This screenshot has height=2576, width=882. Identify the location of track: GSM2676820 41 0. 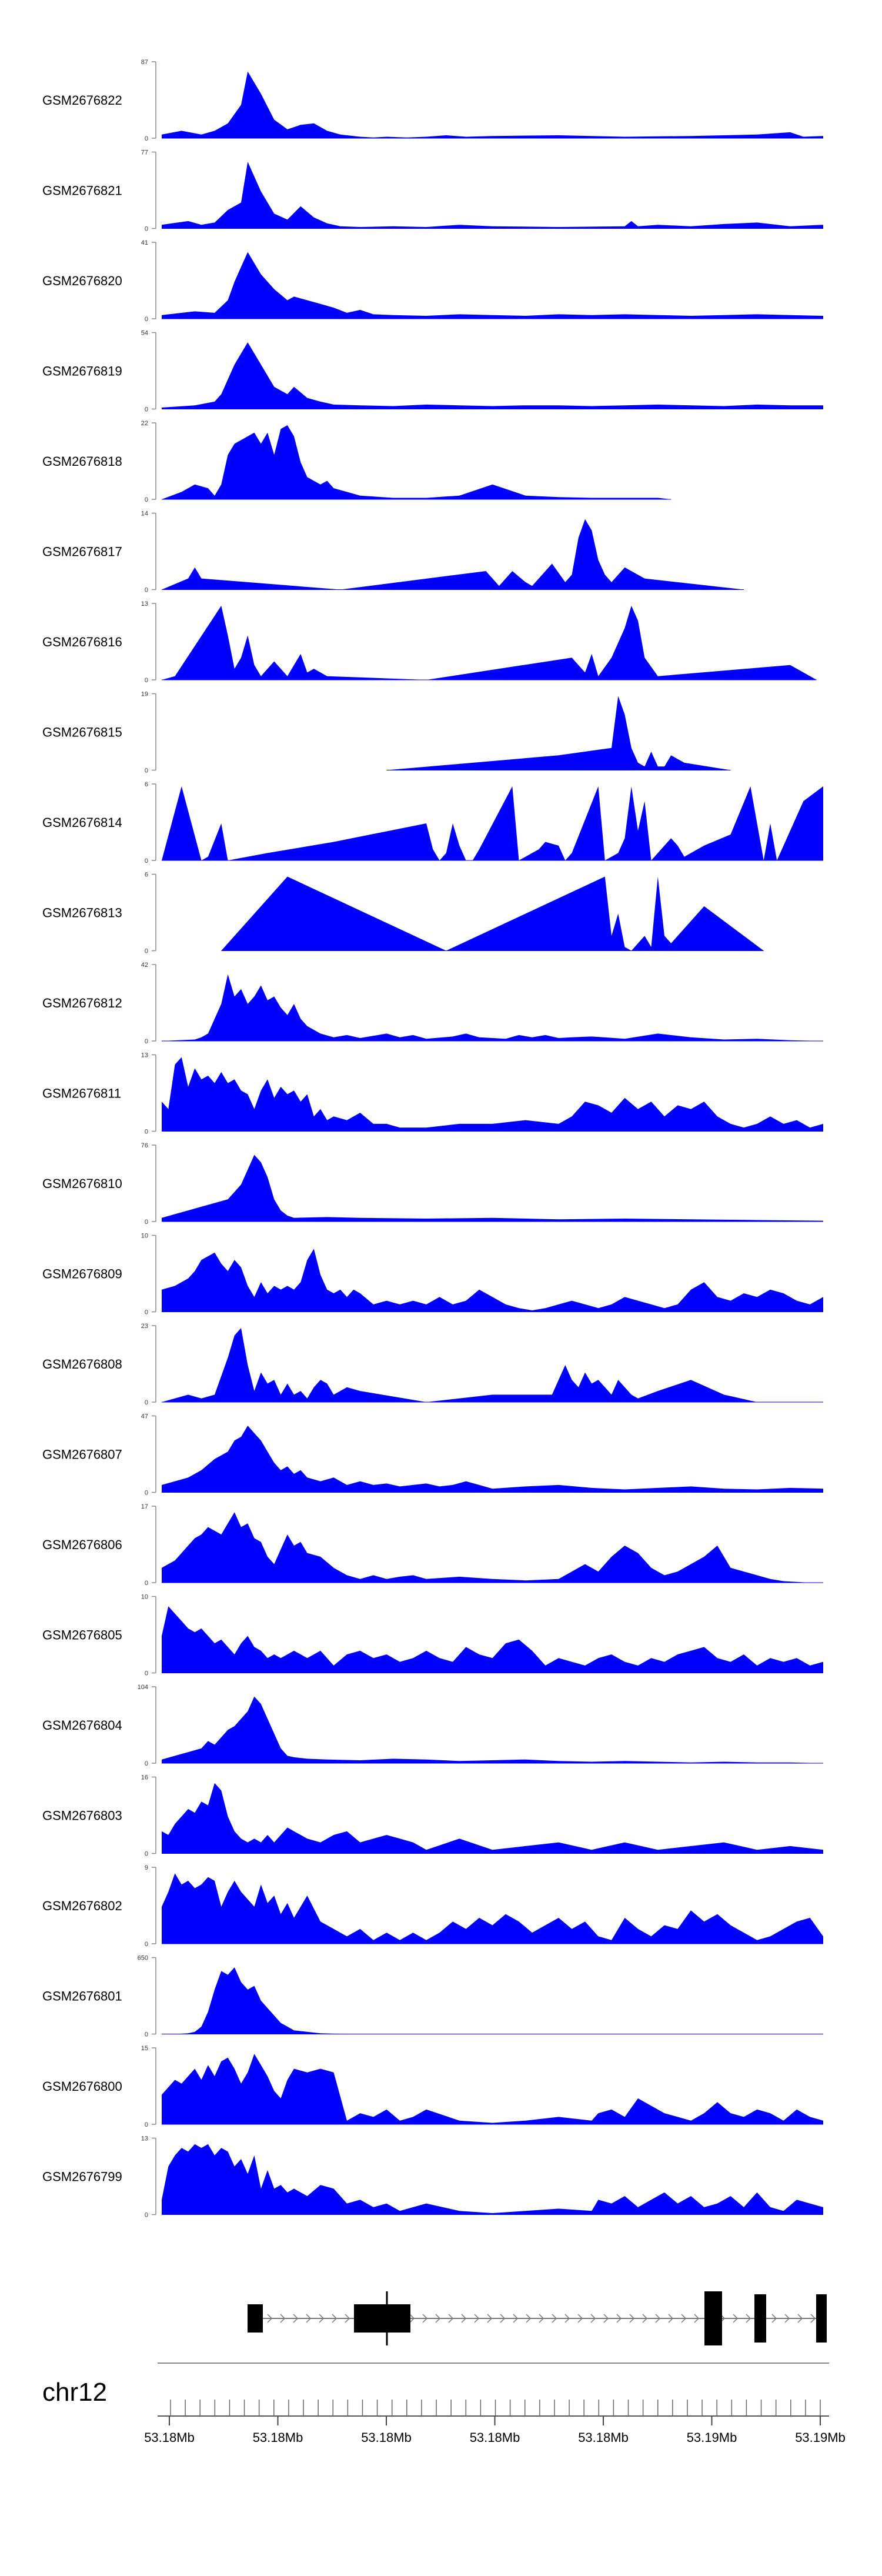
(432, 281).